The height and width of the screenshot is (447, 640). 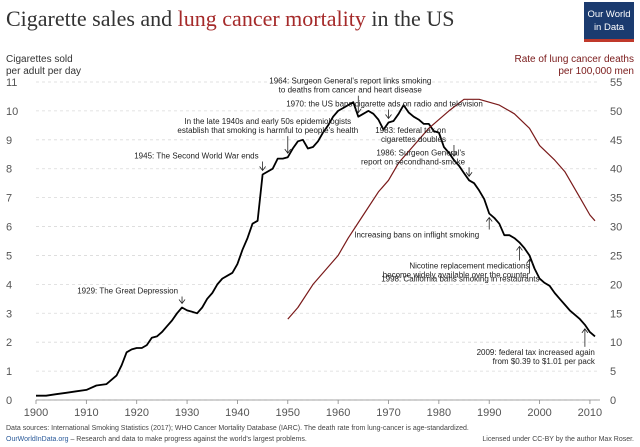 I want to click on left-tick-label: 0, so click(x=9, y=401).